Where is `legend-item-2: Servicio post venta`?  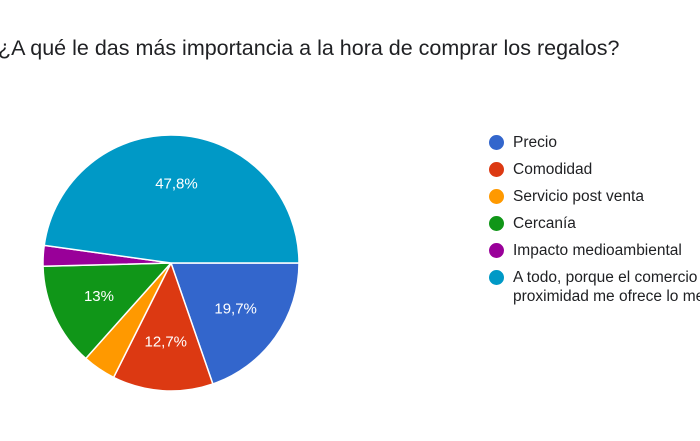 legend-item-2: Servicio post venta is located at coordinates (594, 196).